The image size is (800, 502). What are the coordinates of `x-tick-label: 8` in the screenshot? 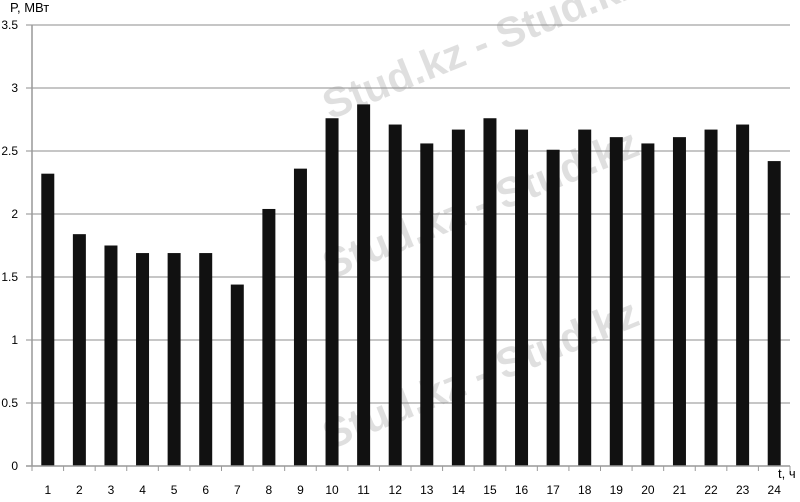 It's located at (269, 490).